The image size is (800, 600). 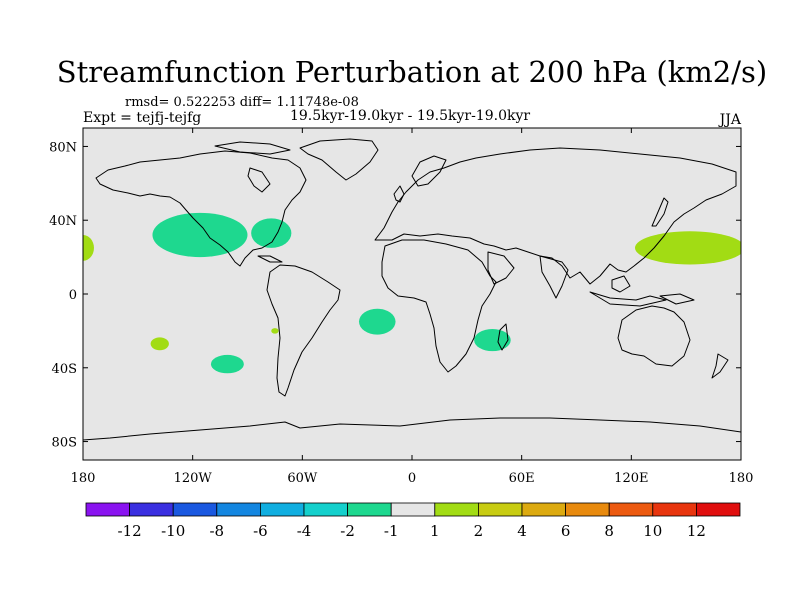 I want to click on coast-europe-asia, so click(x=555, y=216).